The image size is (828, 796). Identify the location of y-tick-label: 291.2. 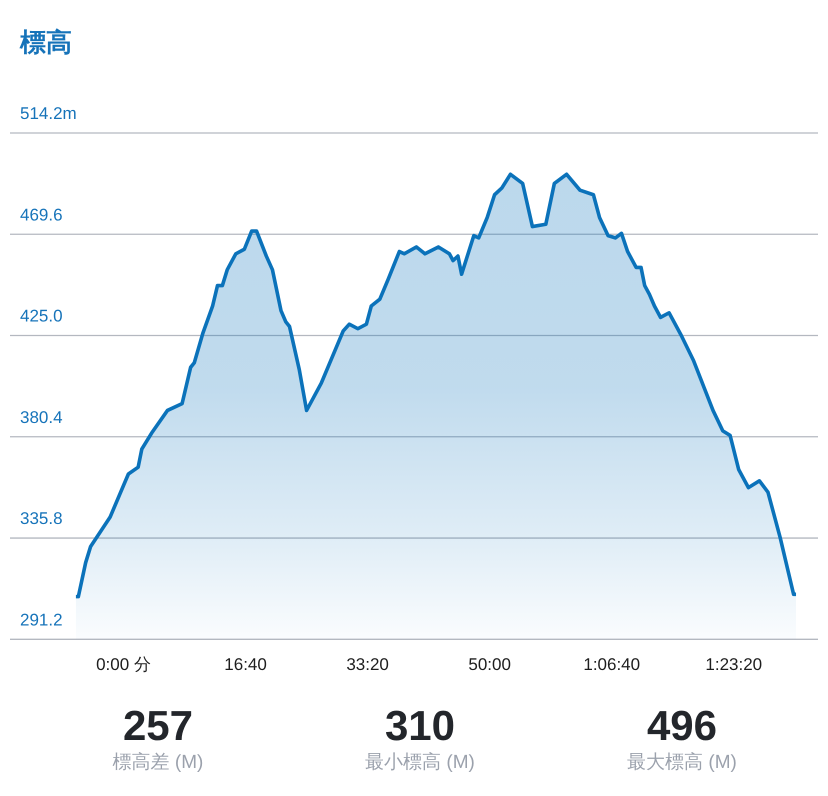
(41, 620).